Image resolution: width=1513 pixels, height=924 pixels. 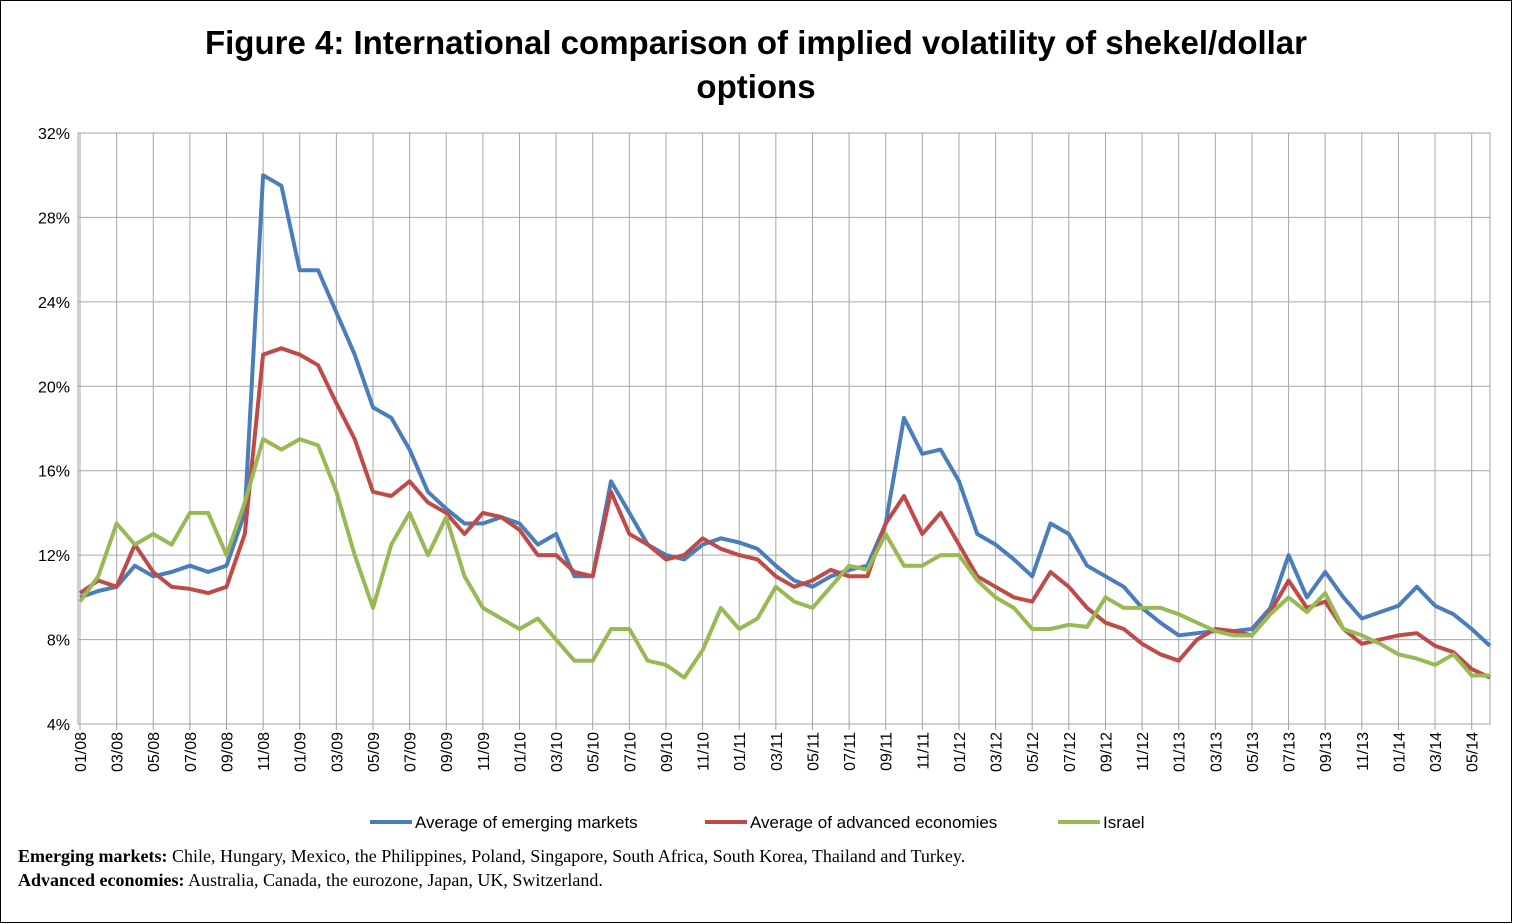 What do you see at coordinates (374, 752) in the screenshot?
I see `x-tick-label: 05/09` at bounding box center [374, 752].